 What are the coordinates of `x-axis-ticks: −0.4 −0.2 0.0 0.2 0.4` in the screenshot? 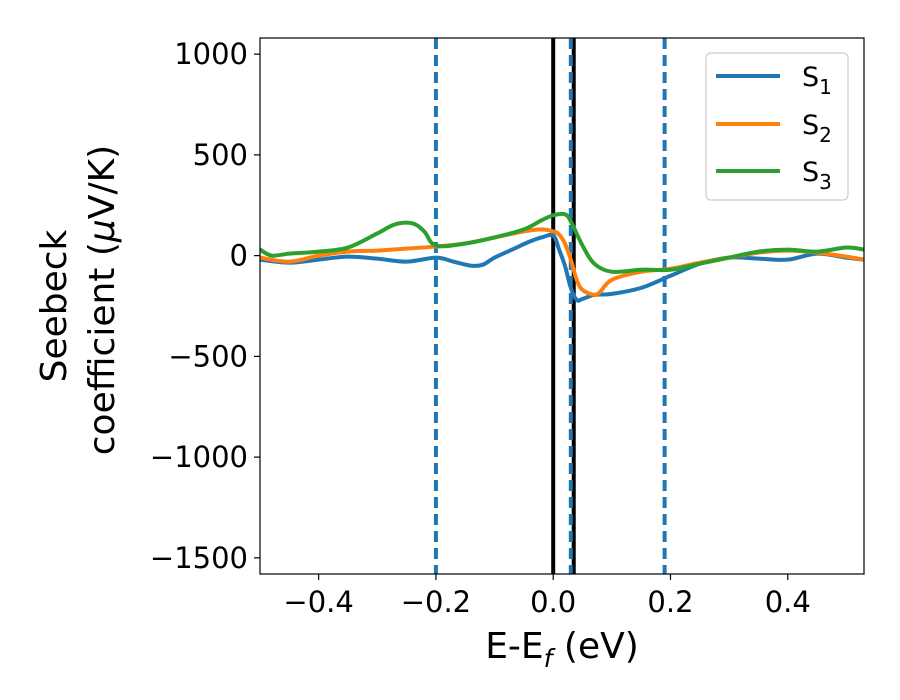 It's located at (547, 596).